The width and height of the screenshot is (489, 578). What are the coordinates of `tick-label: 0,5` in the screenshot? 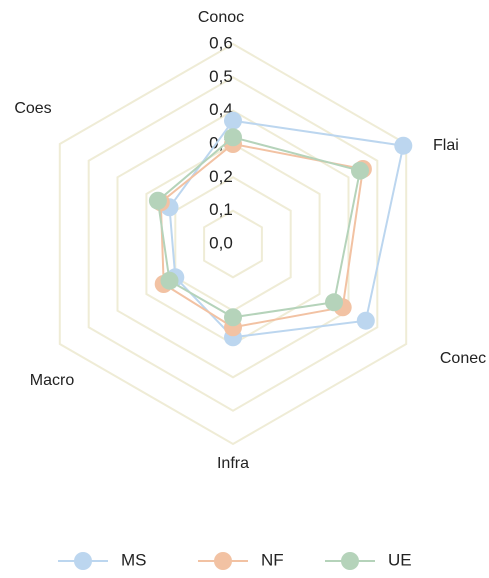 It's located at (221, 76).